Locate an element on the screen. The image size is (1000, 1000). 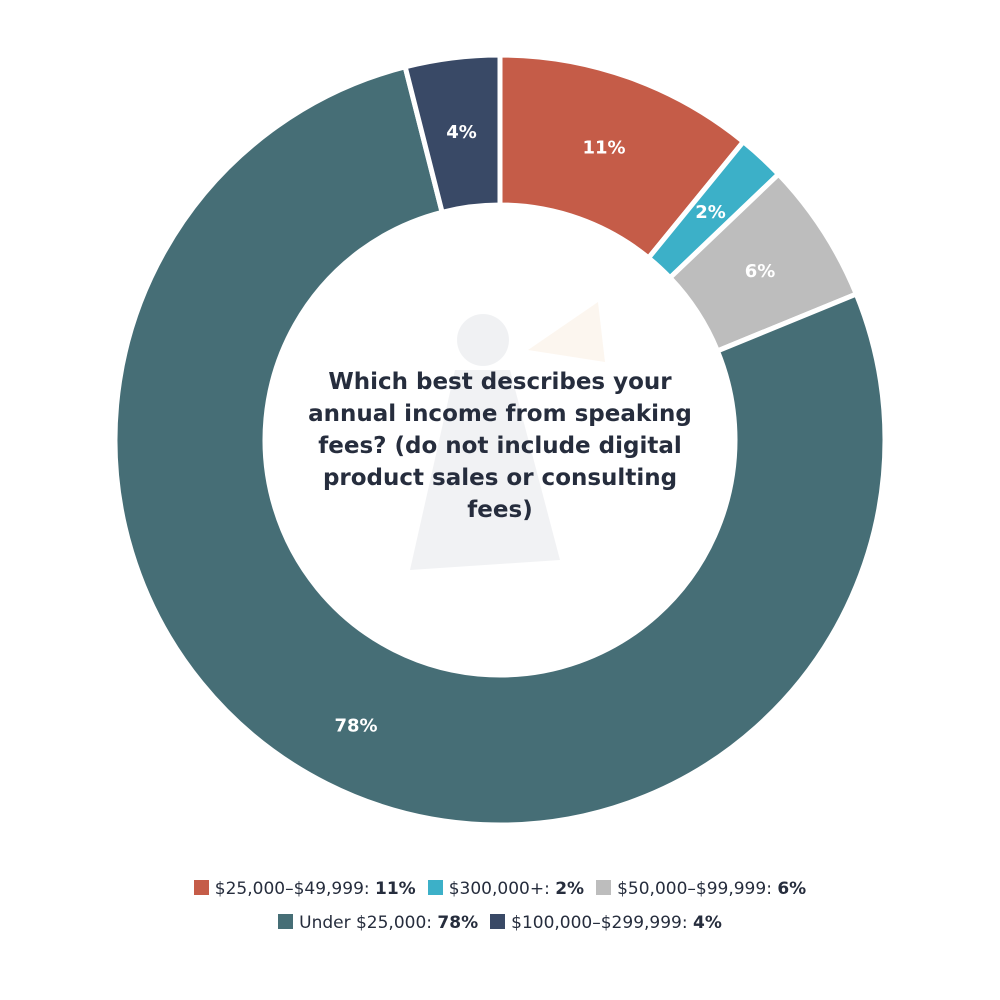
legend-item: $300,000+: 2% is located at coordinates (506, 889).